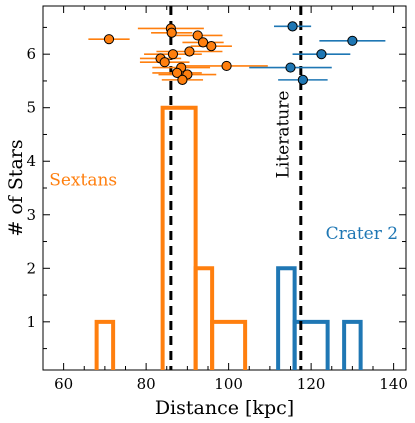 The width and height of the screenshot is (415, 423). What do you see at coordinates (146, 384) in the screenshot?
I see `x-tick-label: 80` at bounding box center [146, 384].